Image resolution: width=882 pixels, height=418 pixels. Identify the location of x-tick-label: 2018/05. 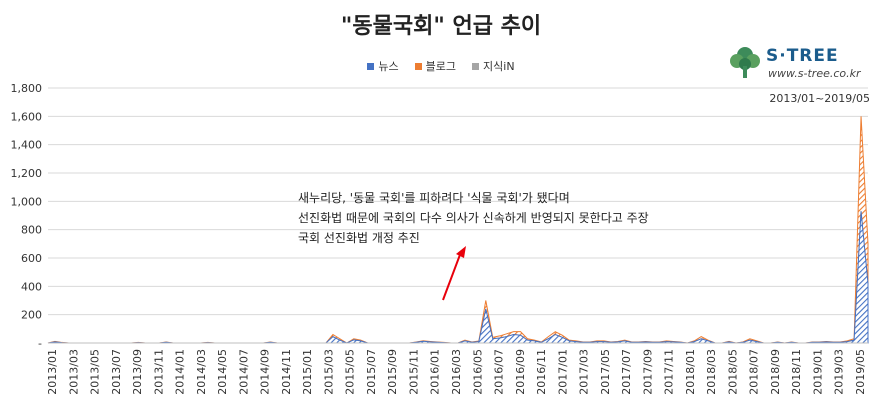
(732, 372).